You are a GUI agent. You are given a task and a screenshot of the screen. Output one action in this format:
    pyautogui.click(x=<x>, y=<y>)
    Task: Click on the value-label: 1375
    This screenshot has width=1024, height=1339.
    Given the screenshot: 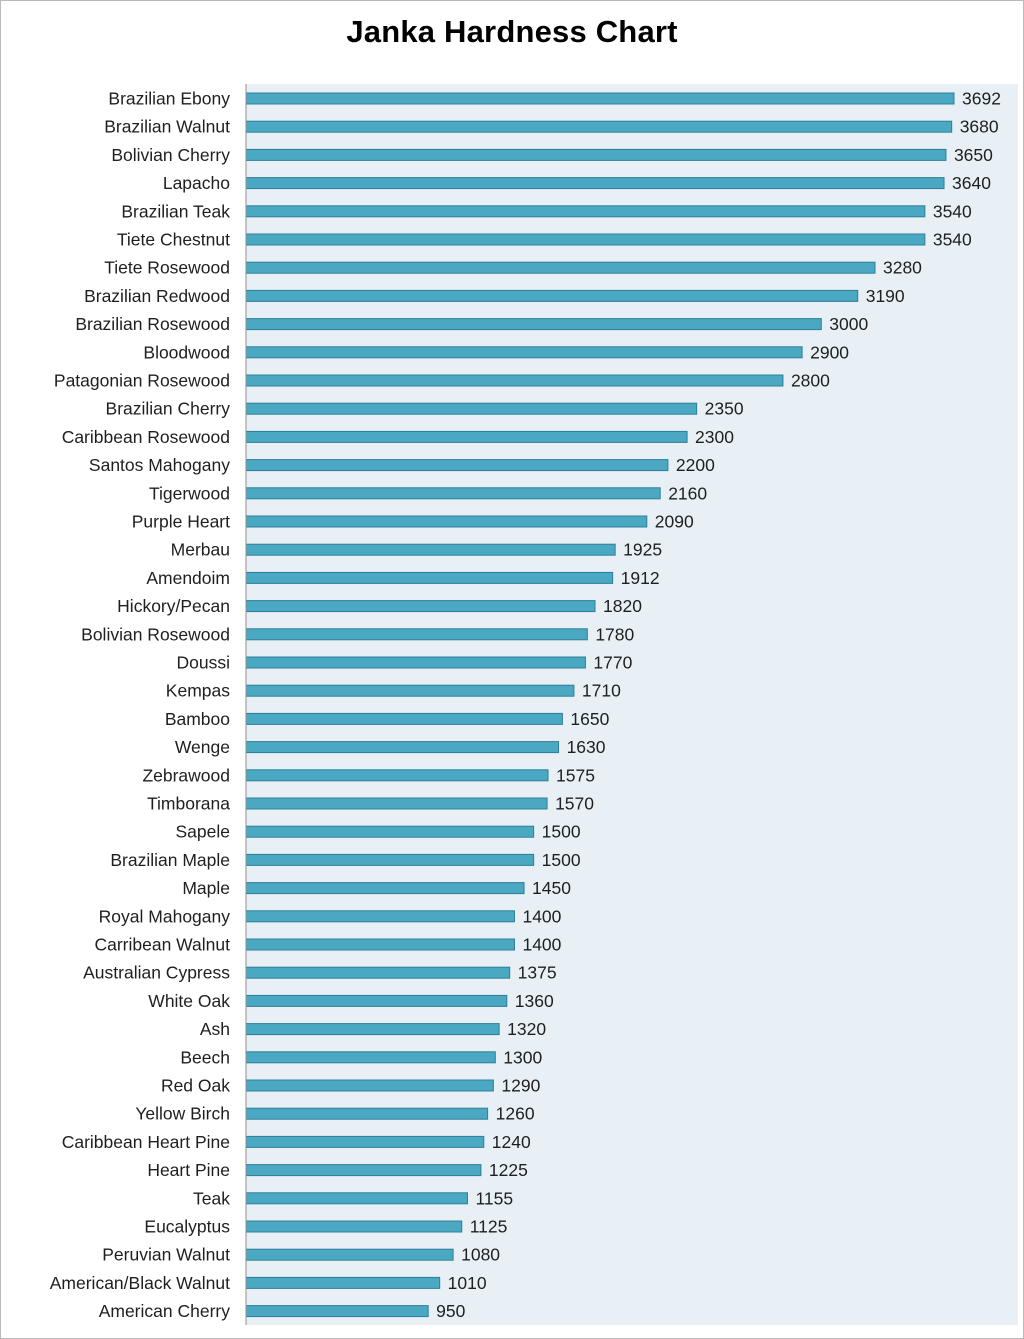 What is the action you would take?
    pyautogui.click(x=537, y=973)
    